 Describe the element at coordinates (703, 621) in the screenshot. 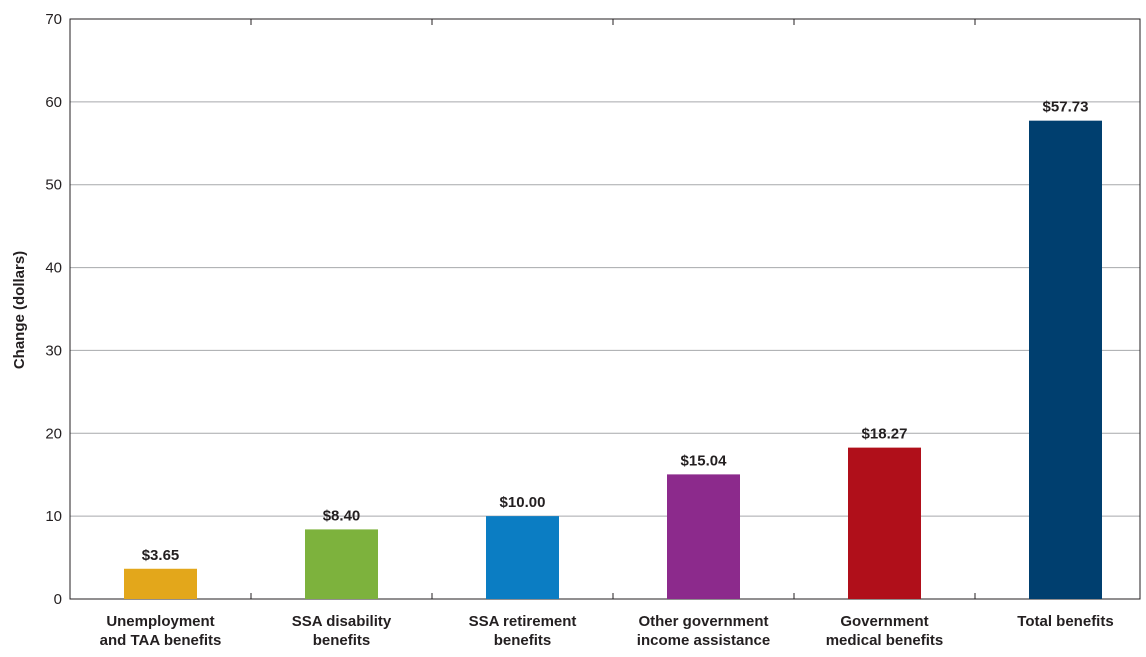

I see `x-tick-label-line: Other government` at that location.